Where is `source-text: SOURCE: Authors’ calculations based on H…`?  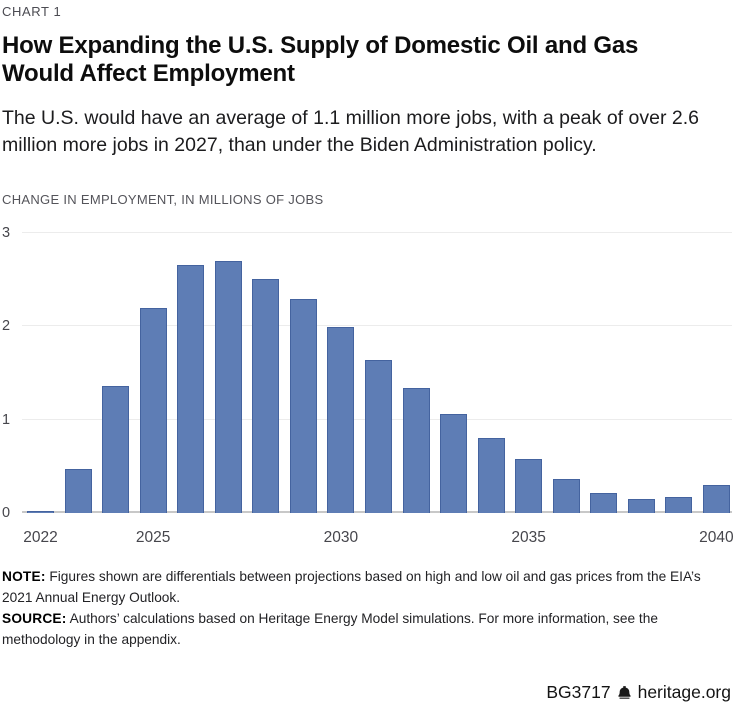 source-text: SOURCE: Authors’ calculations based on H… is located at coordinates (367, 629).